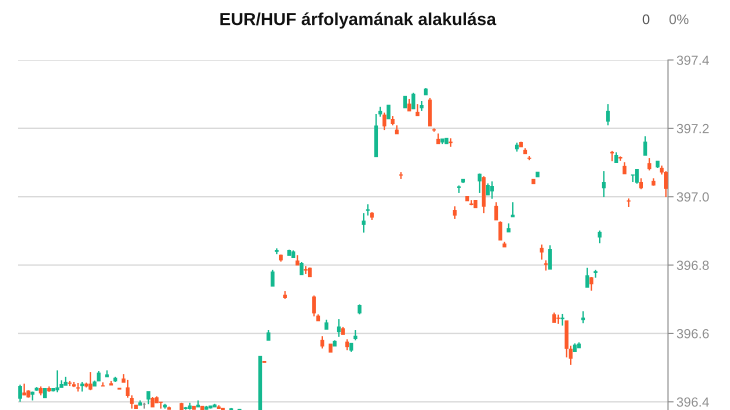  Describe the element at coordinates (646, 19) in the screenshot. I see `text: 0` at that location.